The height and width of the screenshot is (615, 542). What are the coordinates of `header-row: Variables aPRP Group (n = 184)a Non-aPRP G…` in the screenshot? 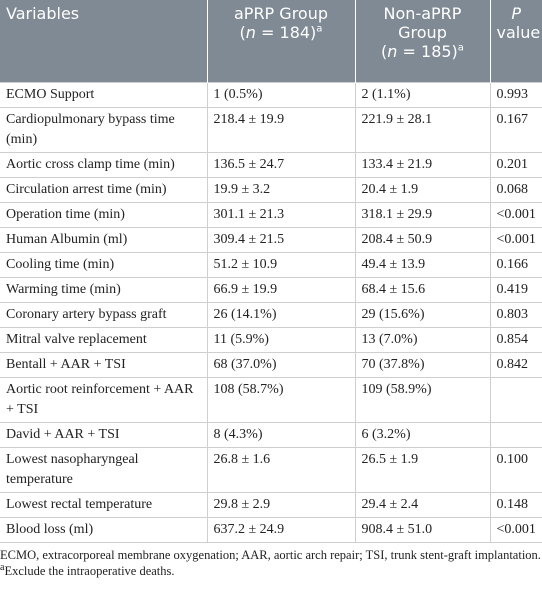 It's located at (271, 41).